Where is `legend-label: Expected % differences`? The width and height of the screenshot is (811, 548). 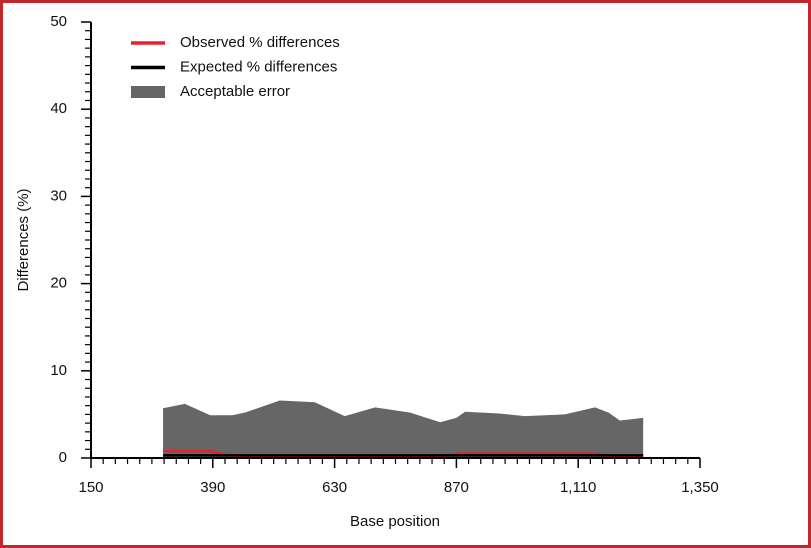
legend-label: Expected % differences is located at coordinates (258, 66).